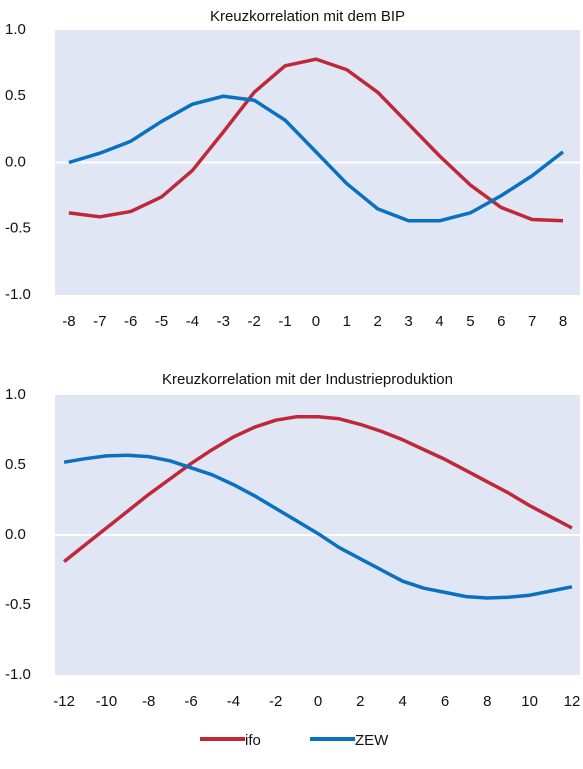 The image size is (583, 769). I want to click on x-tick-label: -1, so click(284, 321).